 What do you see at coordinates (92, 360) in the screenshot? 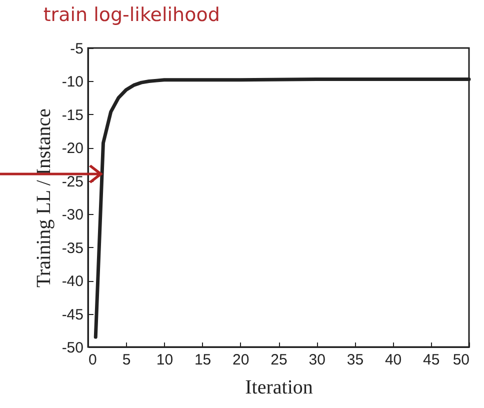
I see `x-tick-label: 0` at bounding box center [92, 360].